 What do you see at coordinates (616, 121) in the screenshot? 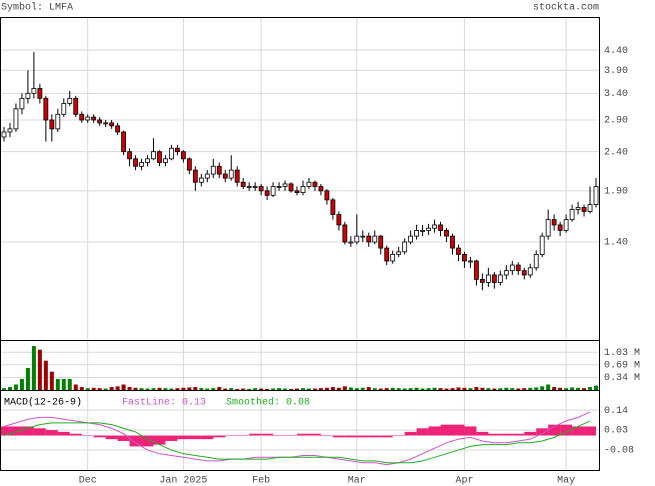
I see `y-tick-label: 2.90` at bounding box center [616, 121].